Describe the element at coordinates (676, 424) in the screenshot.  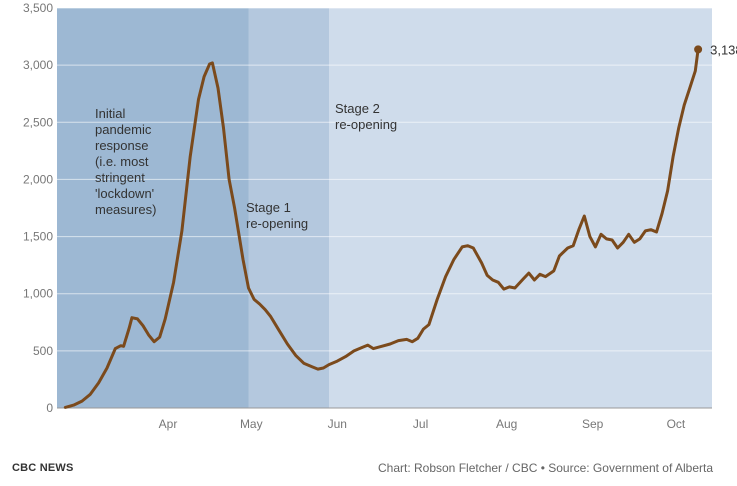
I see `x-tick-label: Oct` at that location.